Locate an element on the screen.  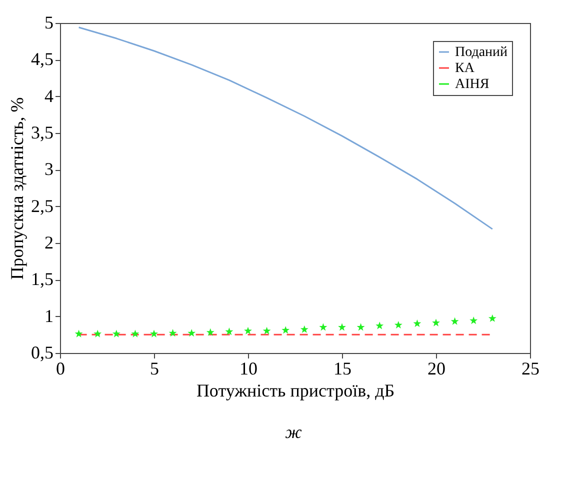
y-axis-title: Пропускна здатність, % is located at coordinates (17, 188).